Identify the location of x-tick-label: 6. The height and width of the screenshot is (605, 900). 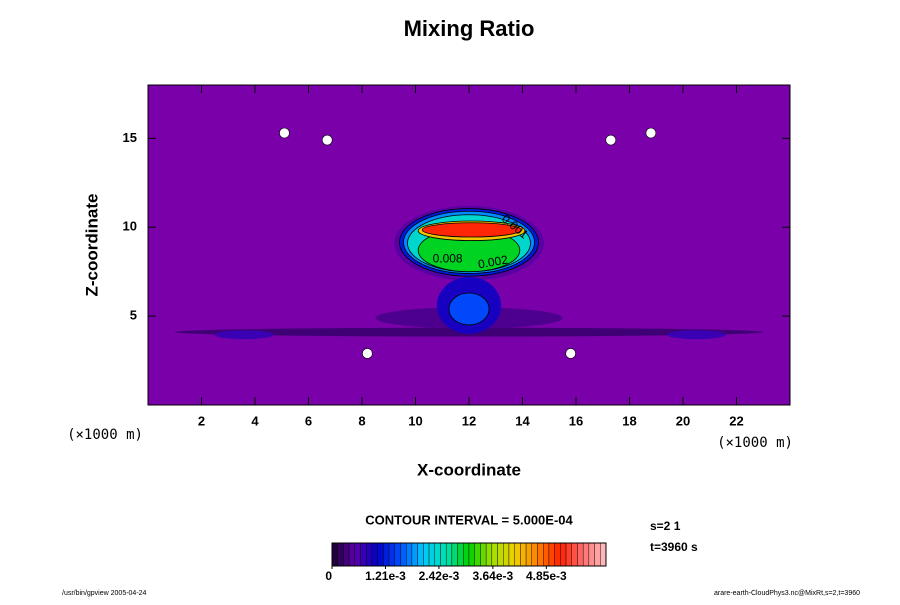
(308, 420).